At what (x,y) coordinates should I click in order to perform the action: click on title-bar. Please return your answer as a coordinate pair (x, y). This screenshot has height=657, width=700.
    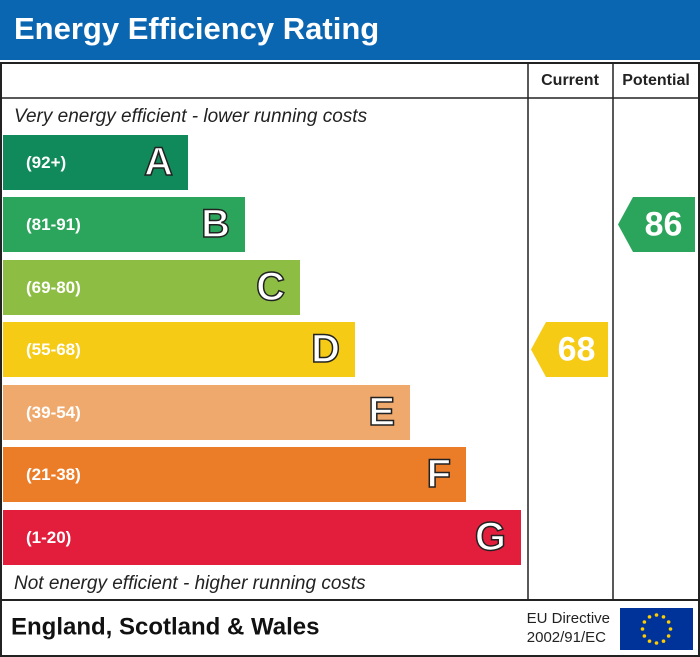
    Looking at the image, I should click on (350, 30).